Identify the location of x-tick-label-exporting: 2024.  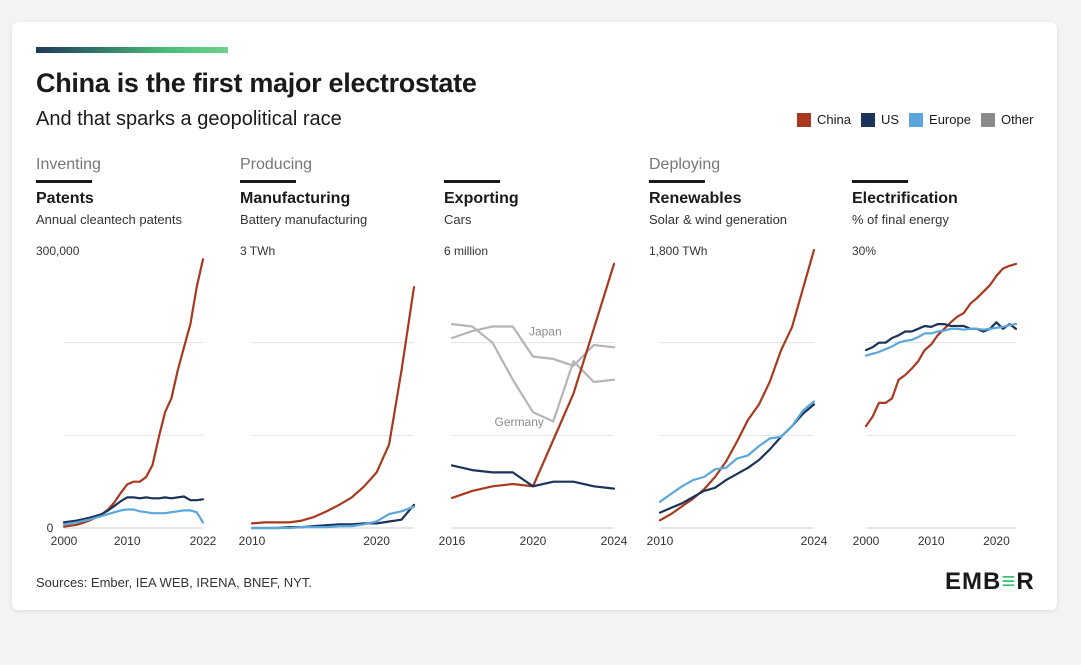
(614, 541).